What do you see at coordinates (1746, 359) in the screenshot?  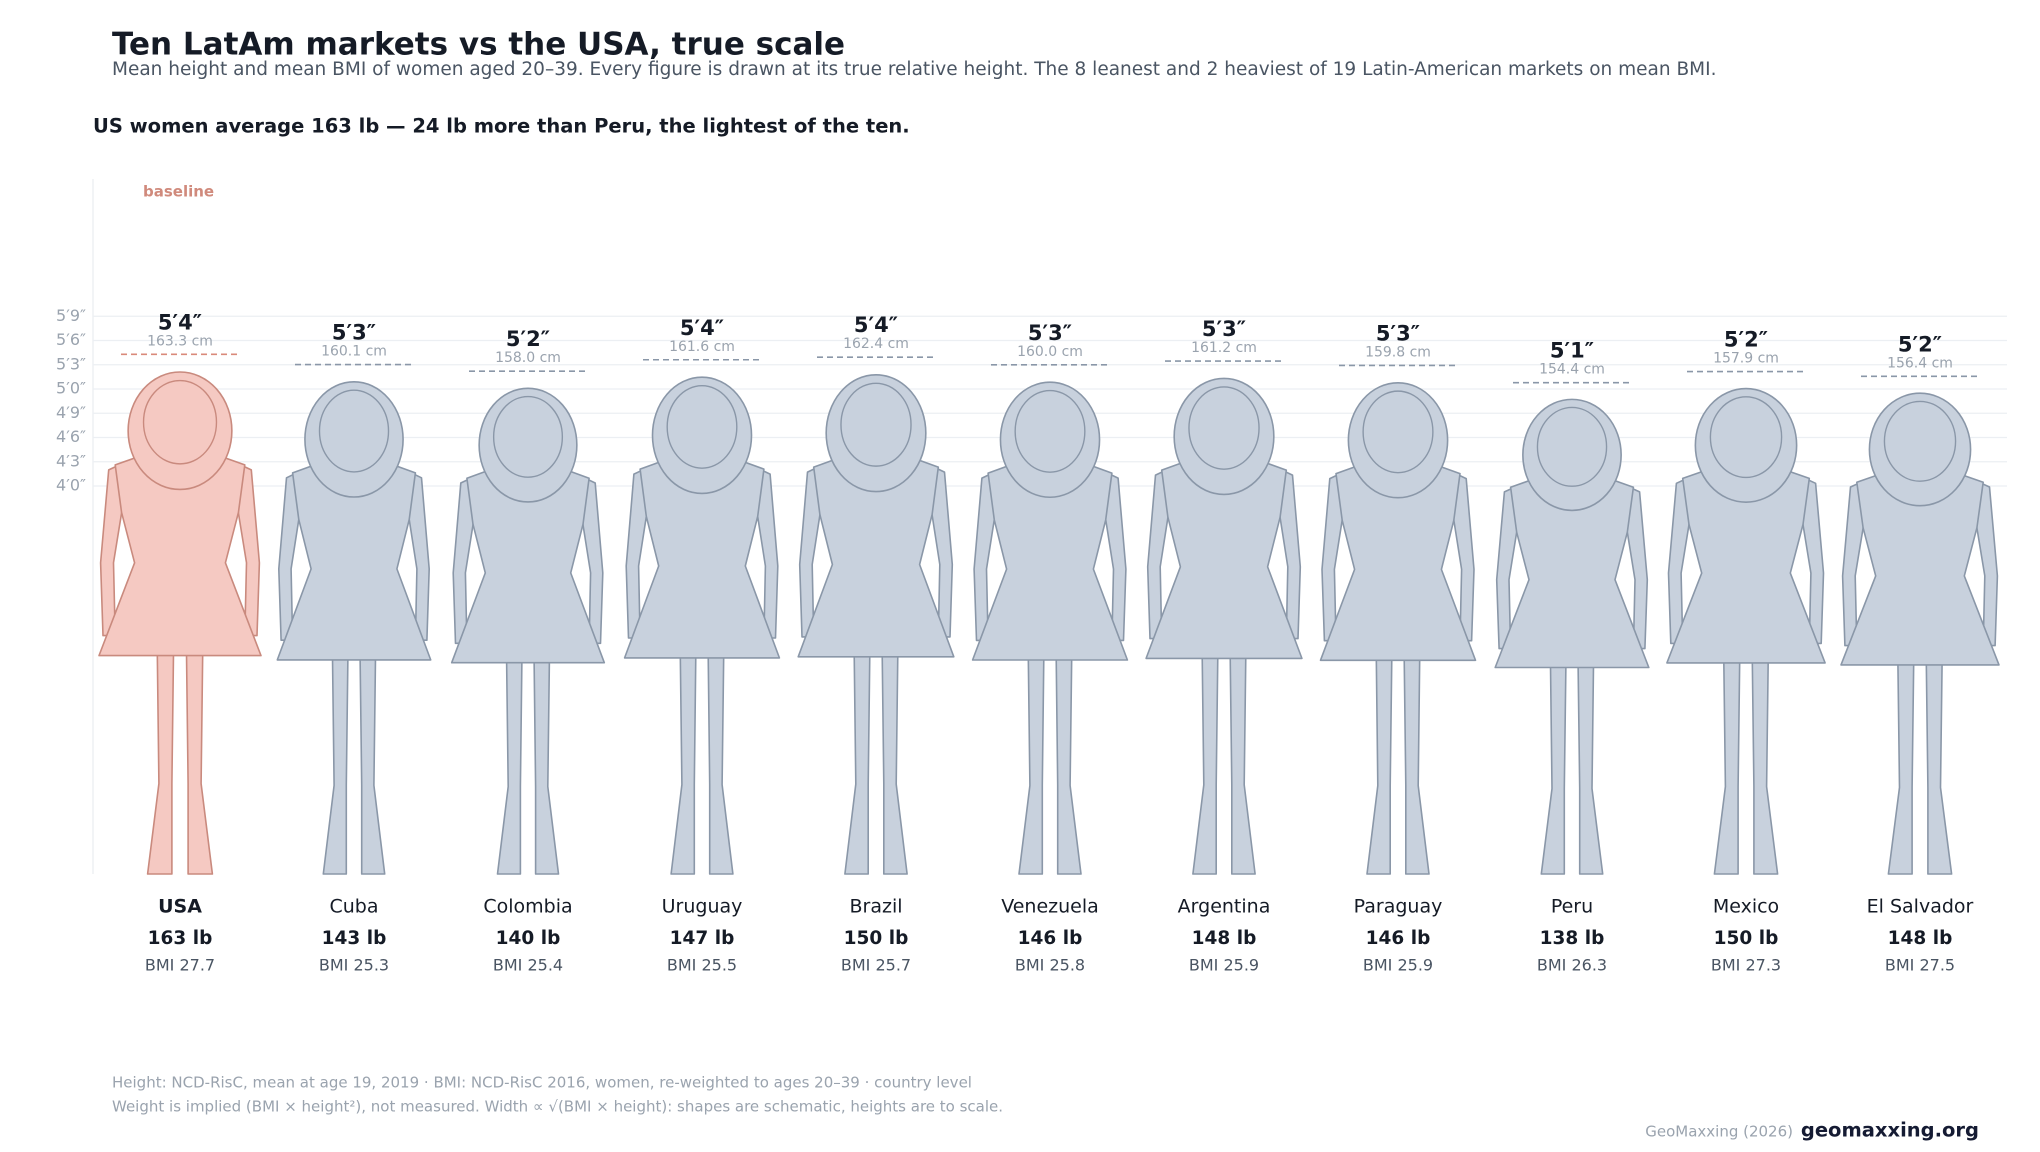 I see `height-cm-label: 157.9 cm` at bounding box center [1746, 359].